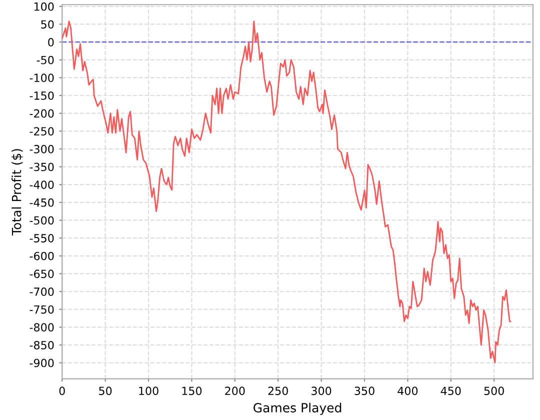 This screenshot has width=540, height=420. What do you see at coordinates (42, 95) in the screenshot?
I see `y-tick-label: -150` at bounding box center [42, 95].